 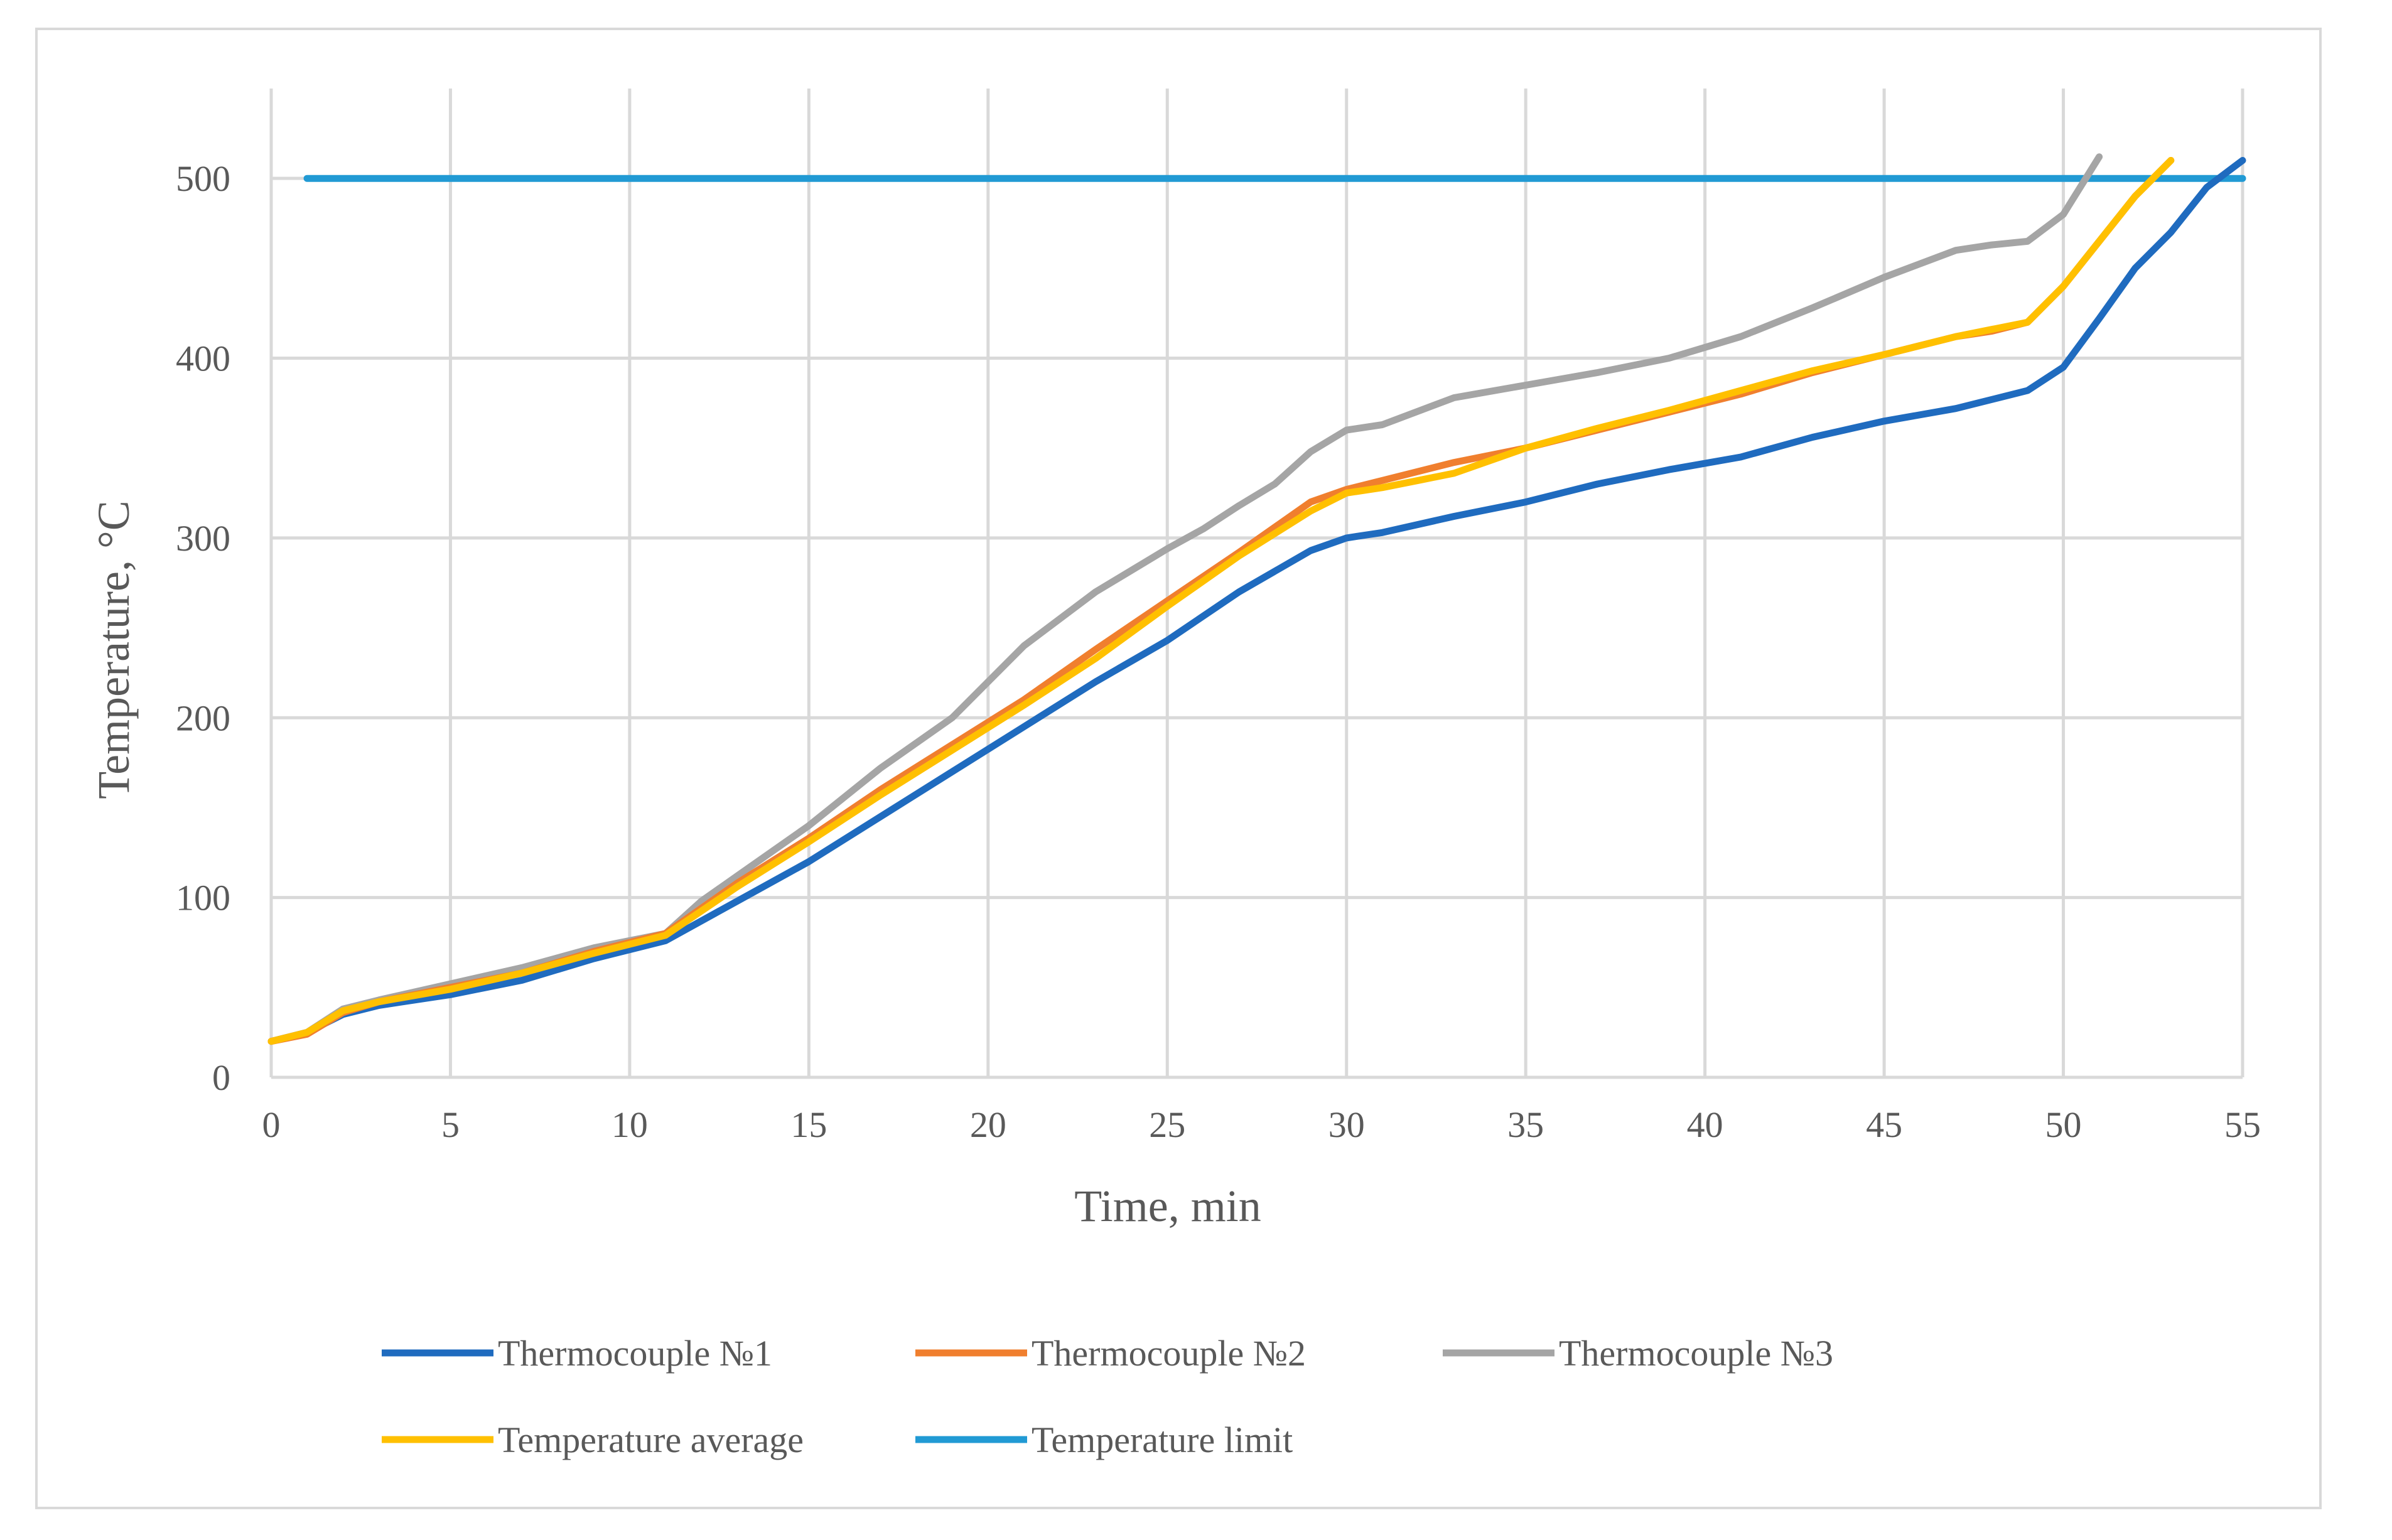 What do you see at coordinates (203, 628) in the screenshot?
I see `y-axis-ticks: 0 100 200 300 400 500` at bounding box center [203, 628].